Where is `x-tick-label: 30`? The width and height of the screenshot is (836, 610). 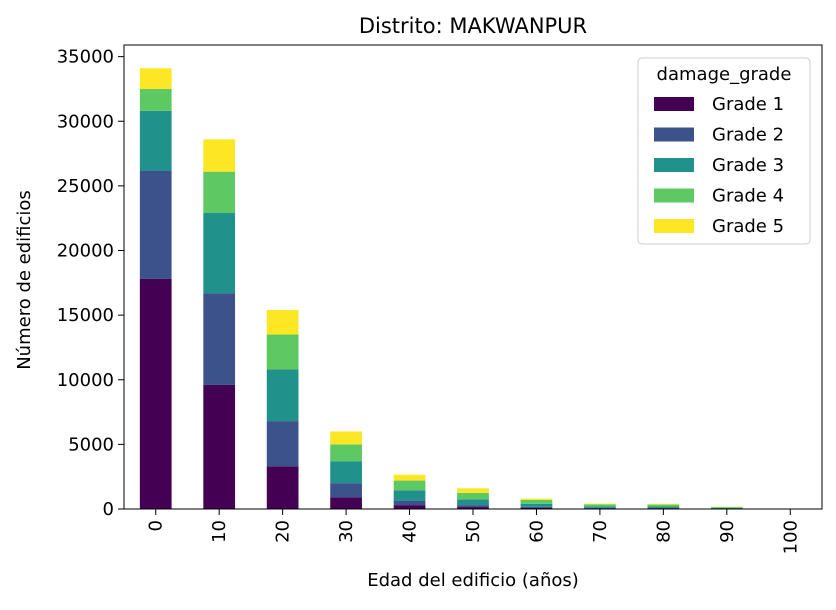 x-tick-label: 30 is located at coordinates (346, 531).